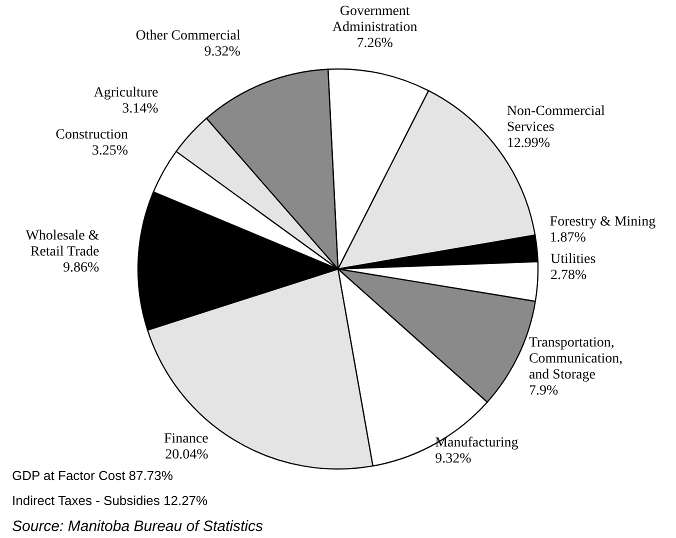 This screenshot has height=538, width=676. Describe the element at coordinates (92, 134) in the screenshot. I see `slice-label: Construction` at that location.